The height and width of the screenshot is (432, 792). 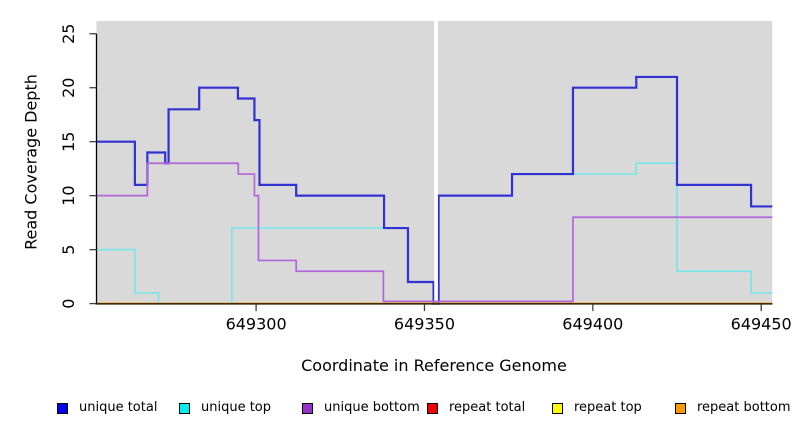 What do you see at coordinates (256, 324) in the screenshot?
I see `x-tick-label: 649300` at bounding box center [256, 324].